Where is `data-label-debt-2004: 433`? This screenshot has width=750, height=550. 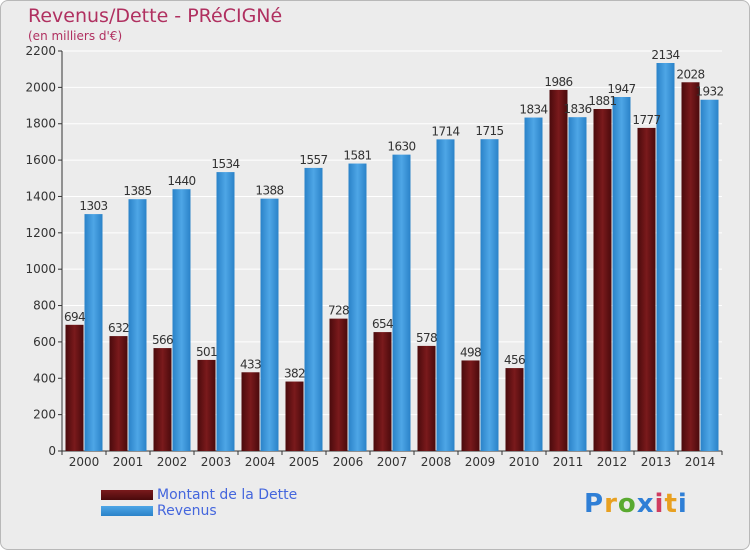 data-label-debt-2004: 433 is located at coordinates (250, 364).